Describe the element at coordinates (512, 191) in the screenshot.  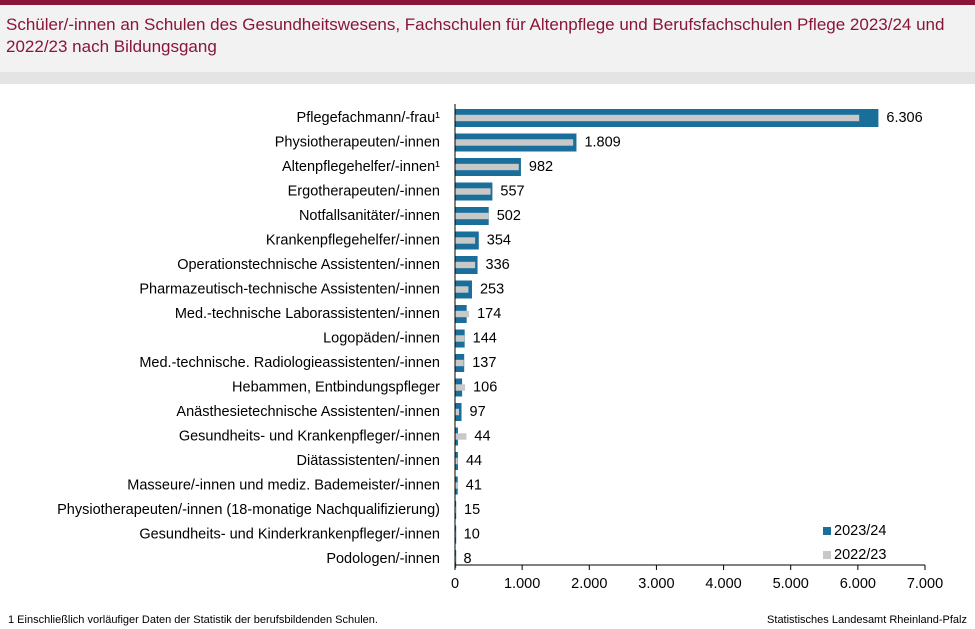
I see `value-label: 557` at that location.